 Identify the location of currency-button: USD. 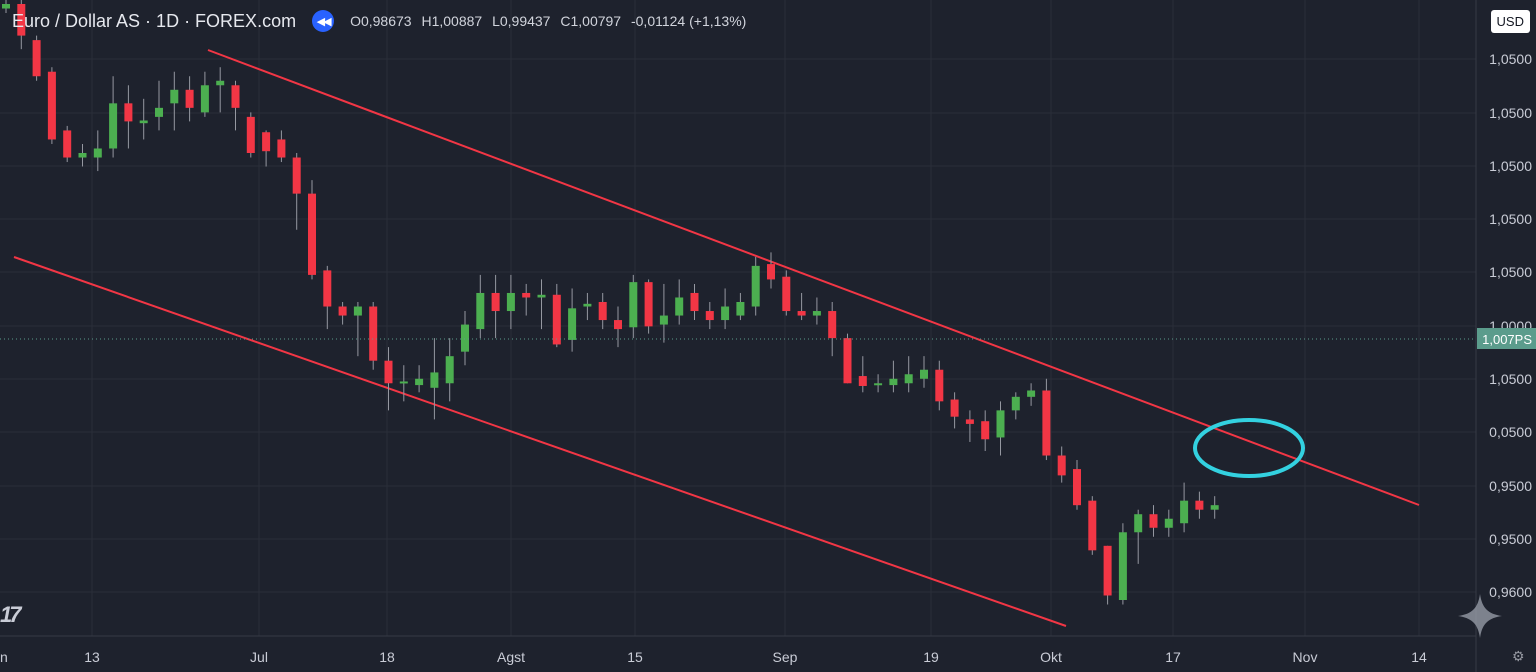
(1510, 21).